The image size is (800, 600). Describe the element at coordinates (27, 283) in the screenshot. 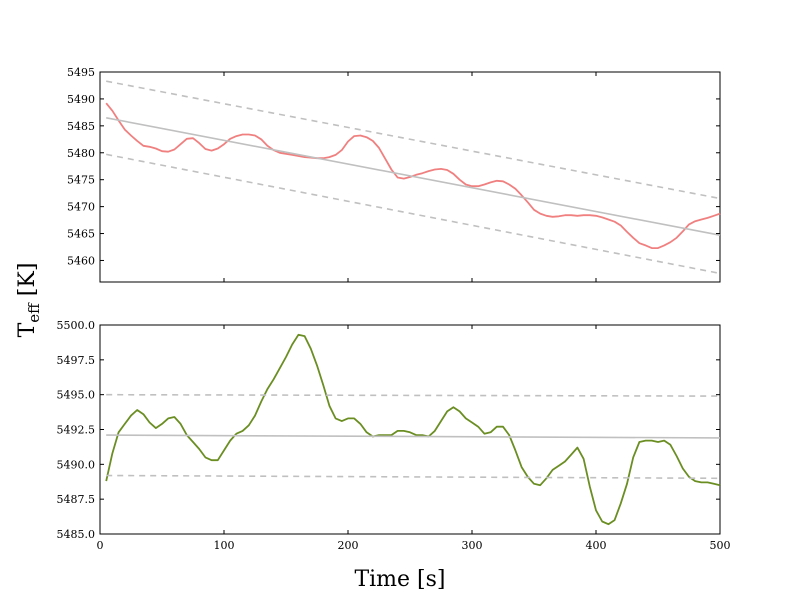

I see `y-axis-title-unit: [K]` at that location.